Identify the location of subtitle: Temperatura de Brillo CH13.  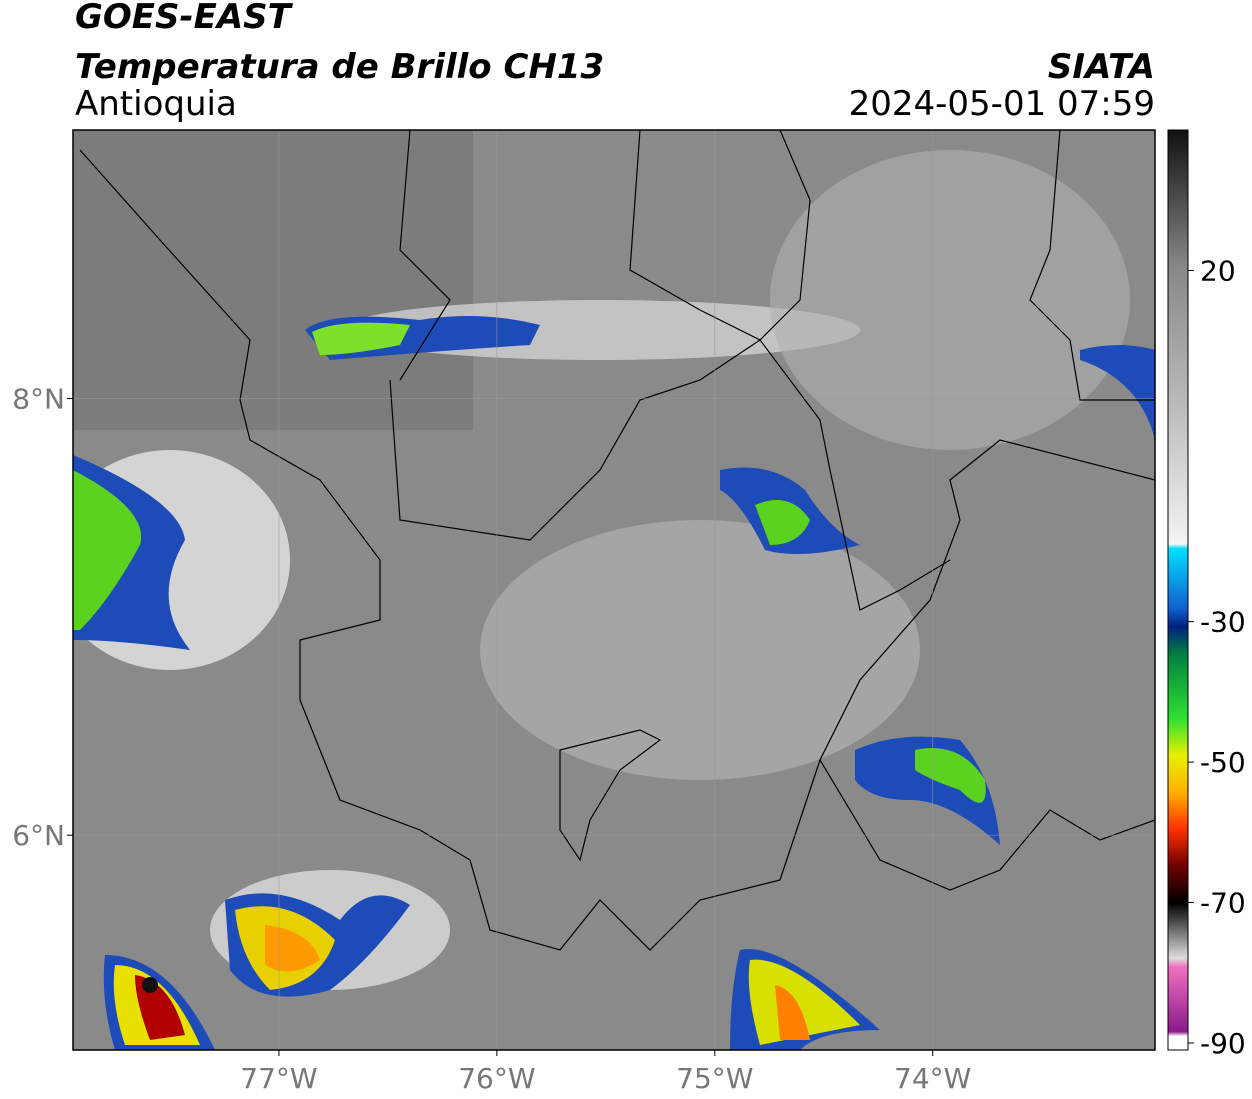
(339, 67).